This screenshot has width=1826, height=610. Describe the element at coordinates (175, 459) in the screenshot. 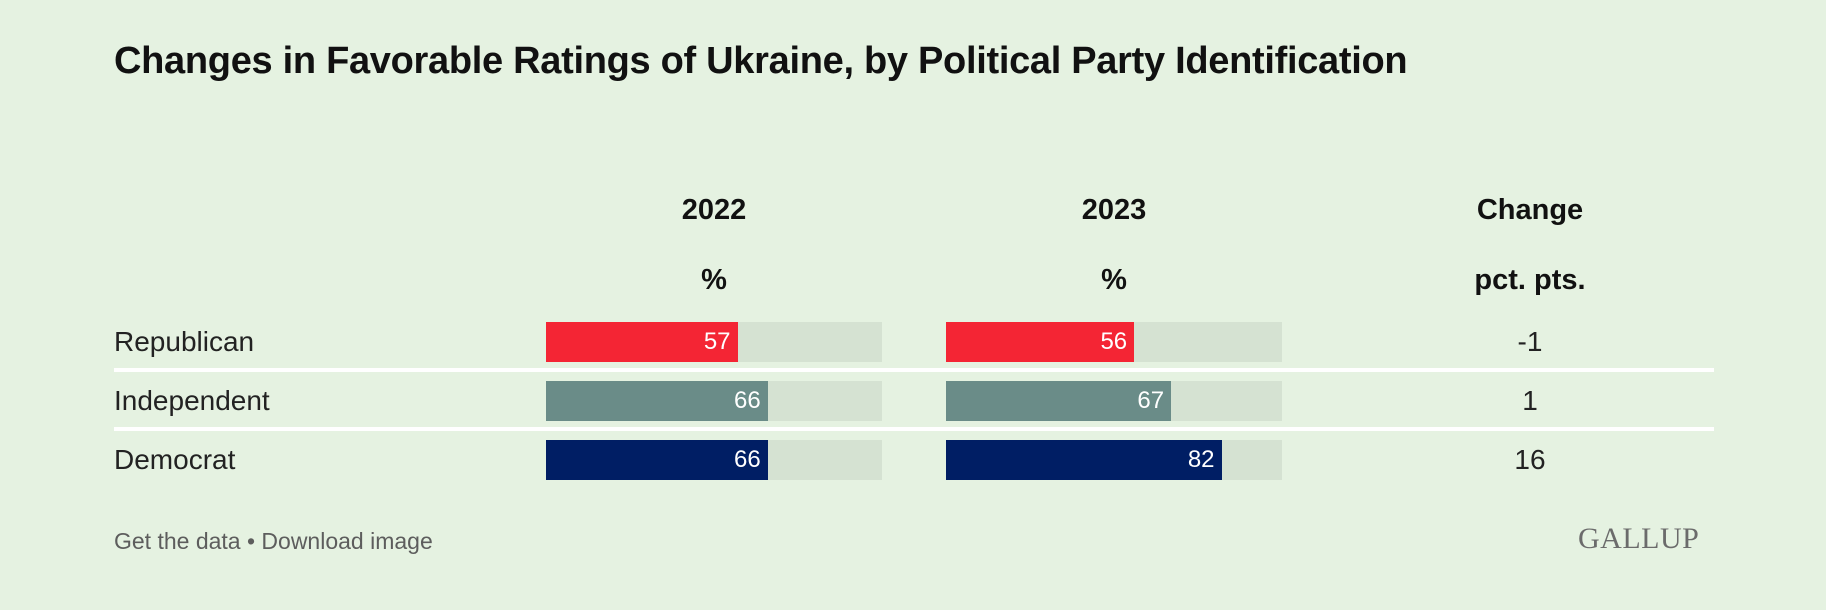

I see `row-label: Democrat` at that location.